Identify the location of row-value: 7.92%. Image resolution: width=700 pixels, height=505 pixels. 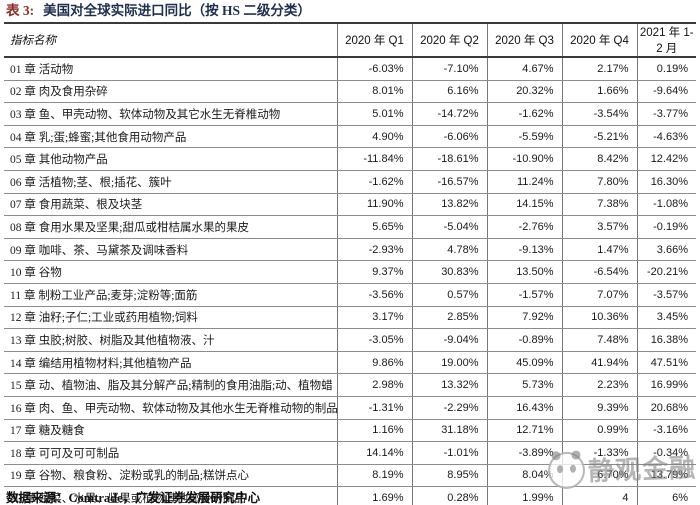
(524, 318).